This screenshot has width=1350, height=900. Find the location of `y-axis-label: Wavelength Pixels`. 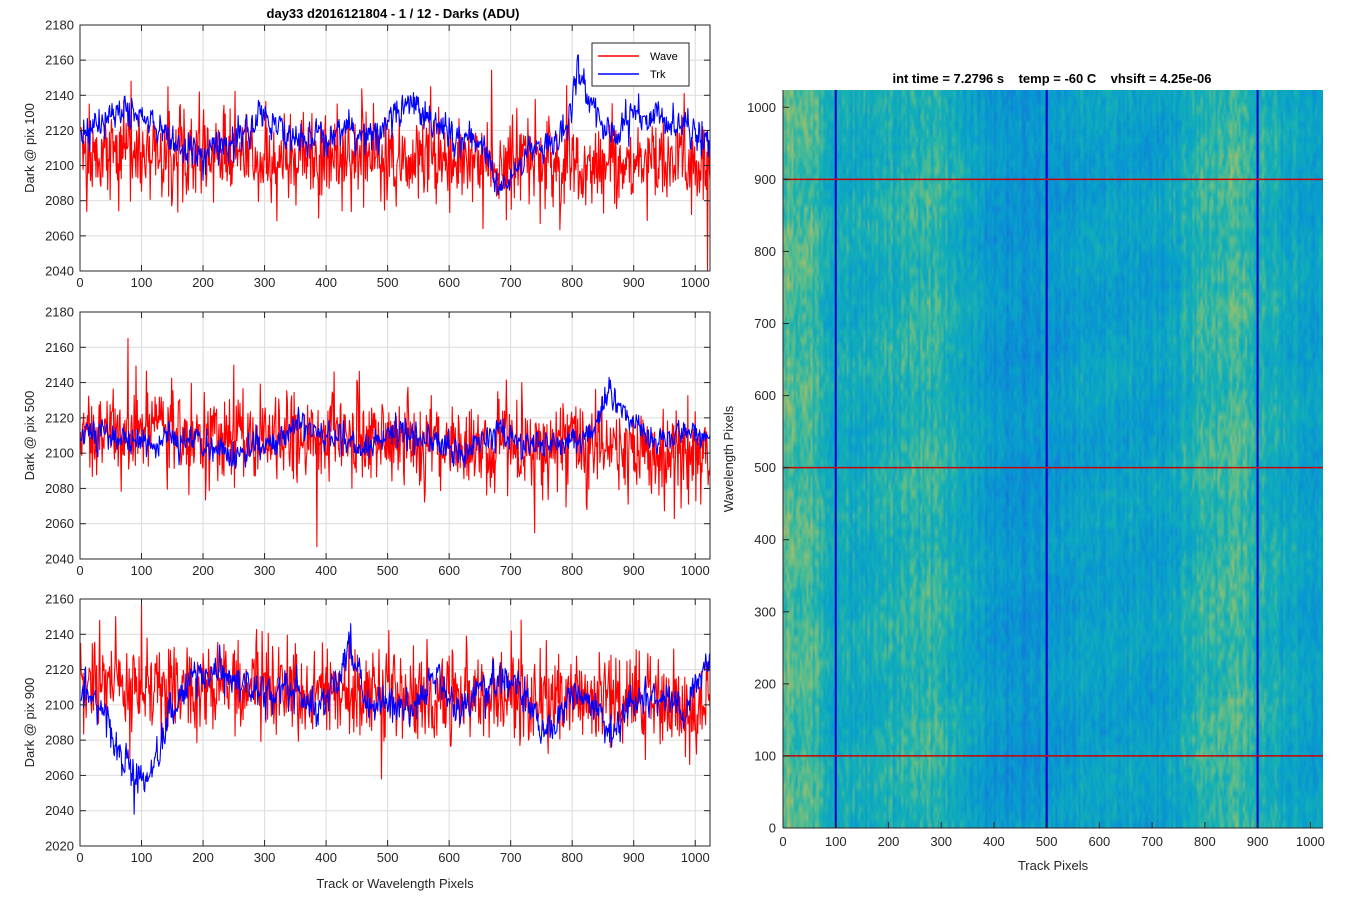

y-axis-label: Wavelength Pixels is located at coordinates (728, 458).